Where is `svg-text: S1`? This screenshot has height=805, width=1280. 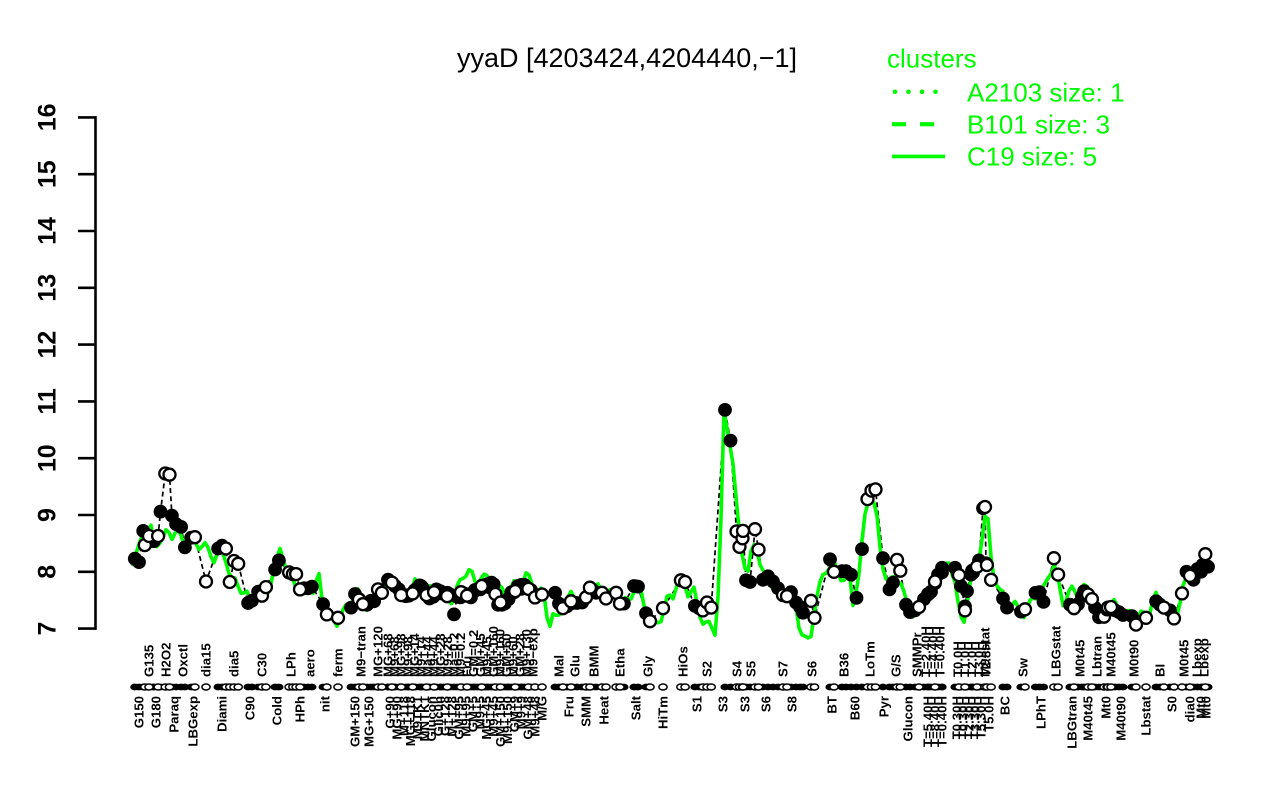 svg-text: S1 is located at coordinates (697, 704).